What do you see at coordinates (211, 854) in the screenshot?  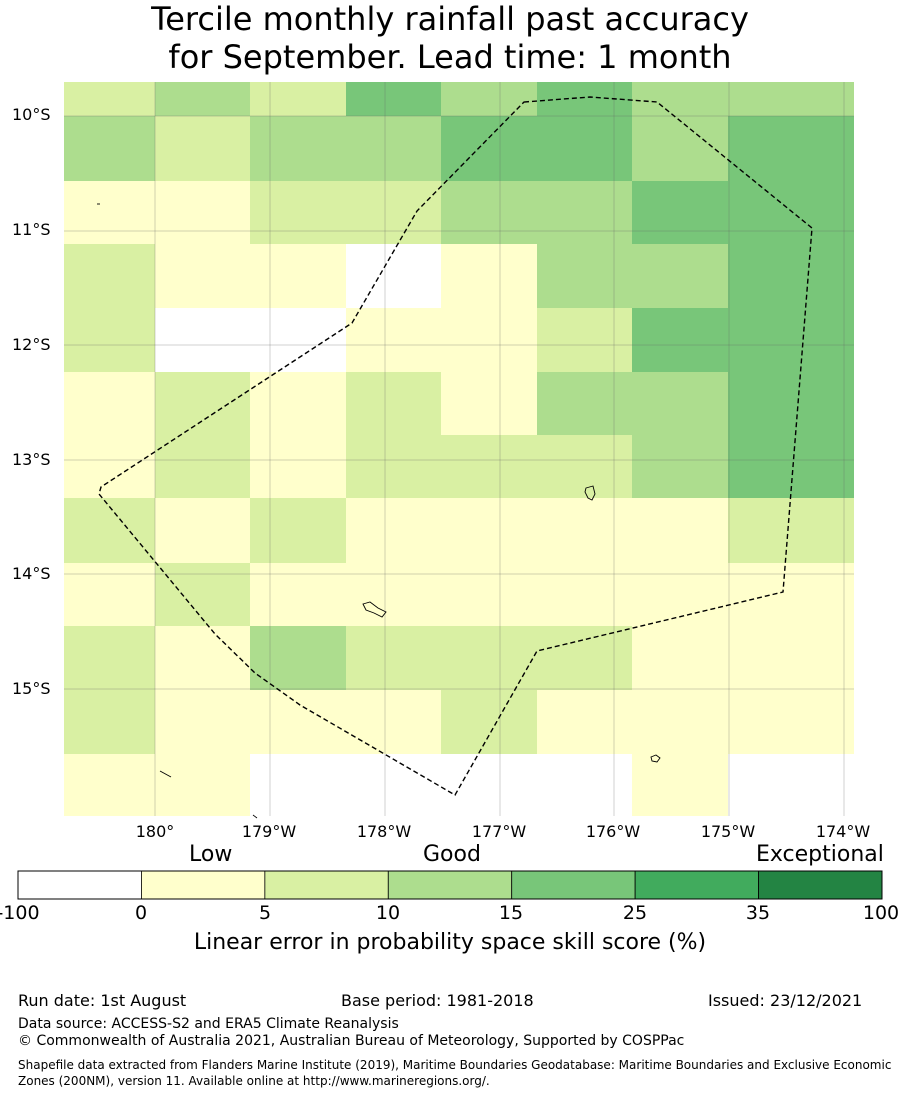 I see `colorbar-label-low: Low` at bounding box center [211, 854].